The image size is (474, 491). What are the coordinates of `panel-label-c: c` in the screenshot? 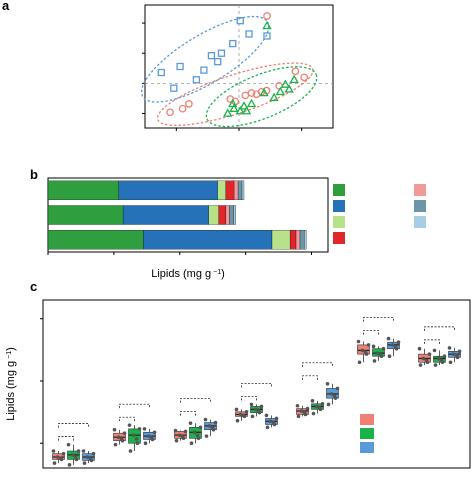 It's located at (33, 286).